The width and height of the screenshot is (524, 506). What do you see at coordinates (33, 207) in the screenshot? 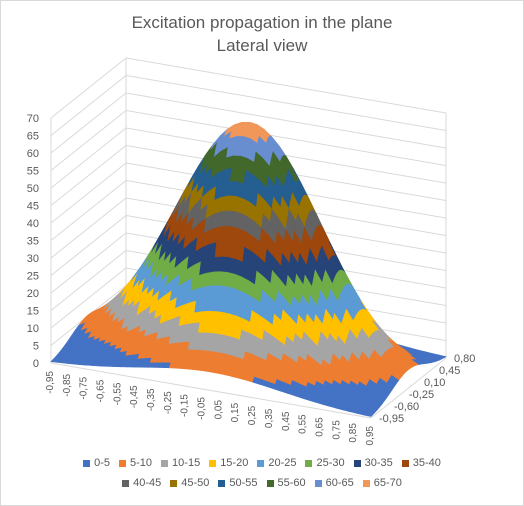
I see `z-tick-label: 45` at bounding box center [33, 207].